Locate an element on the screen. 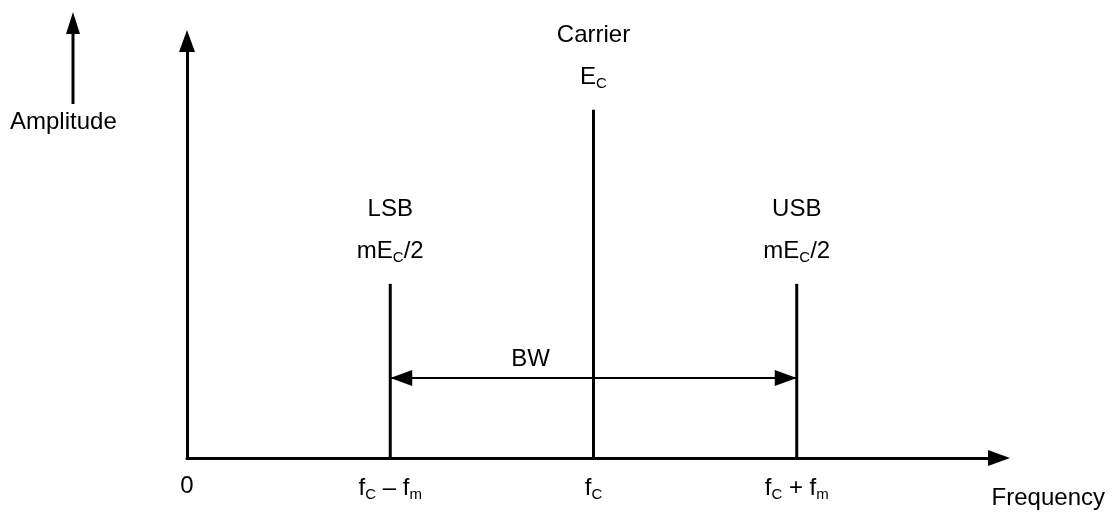 This screenshot has width=1115, height=516. x-tick-label: 0 is located at coordinates (187, 484).